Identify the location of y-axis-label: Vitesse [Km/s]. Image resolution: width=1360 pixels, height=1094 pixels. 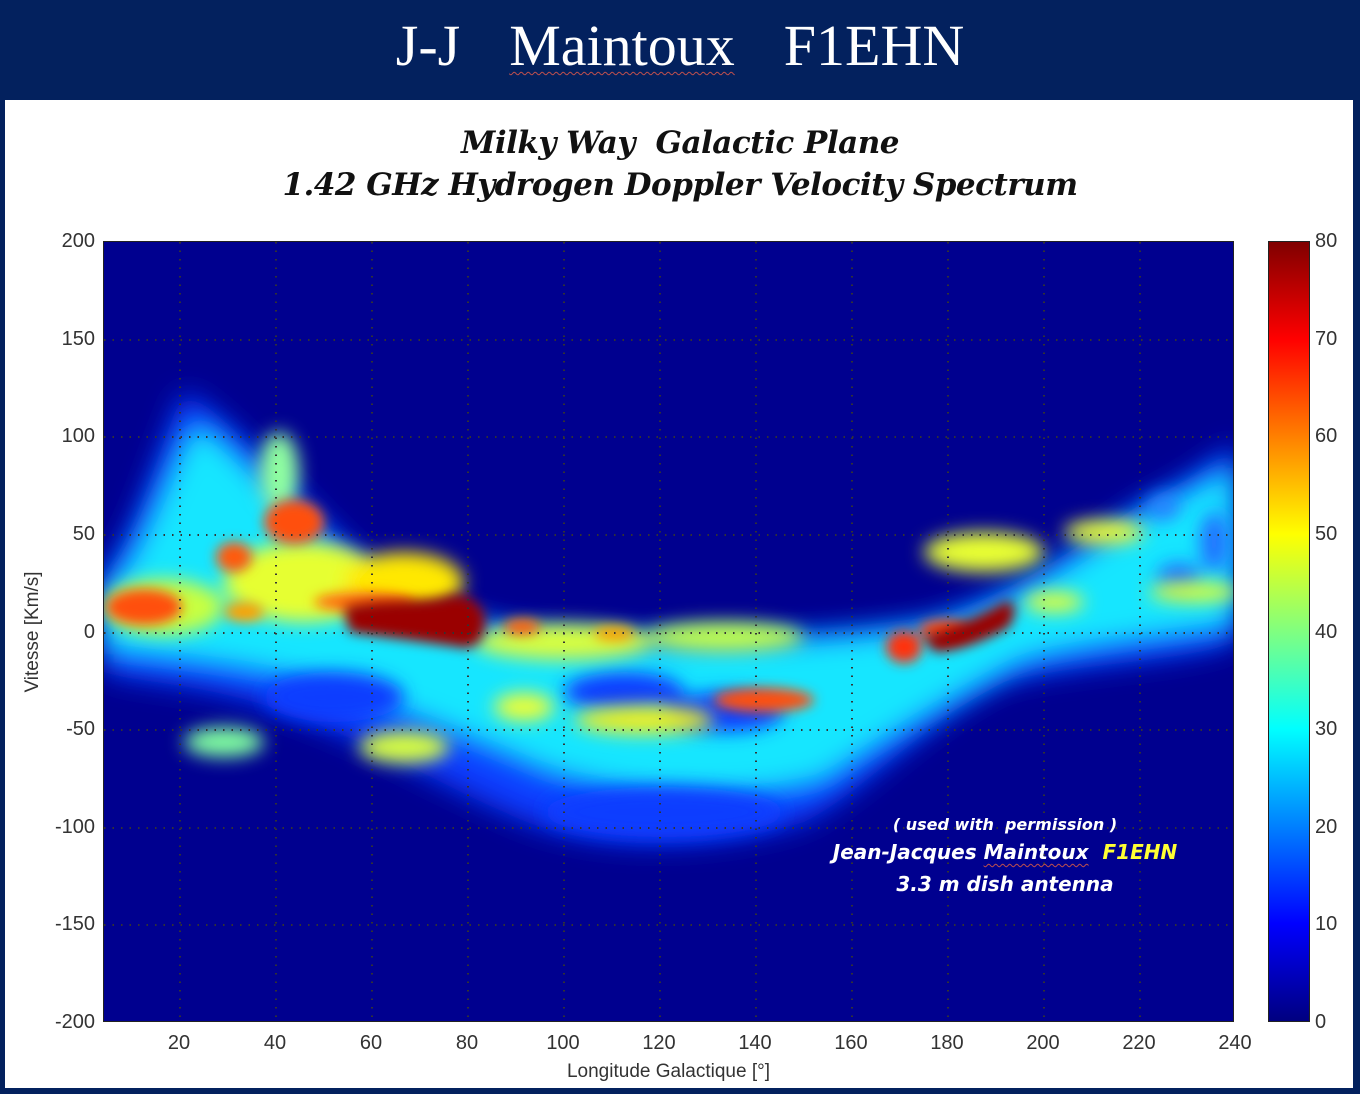
(32, 632).